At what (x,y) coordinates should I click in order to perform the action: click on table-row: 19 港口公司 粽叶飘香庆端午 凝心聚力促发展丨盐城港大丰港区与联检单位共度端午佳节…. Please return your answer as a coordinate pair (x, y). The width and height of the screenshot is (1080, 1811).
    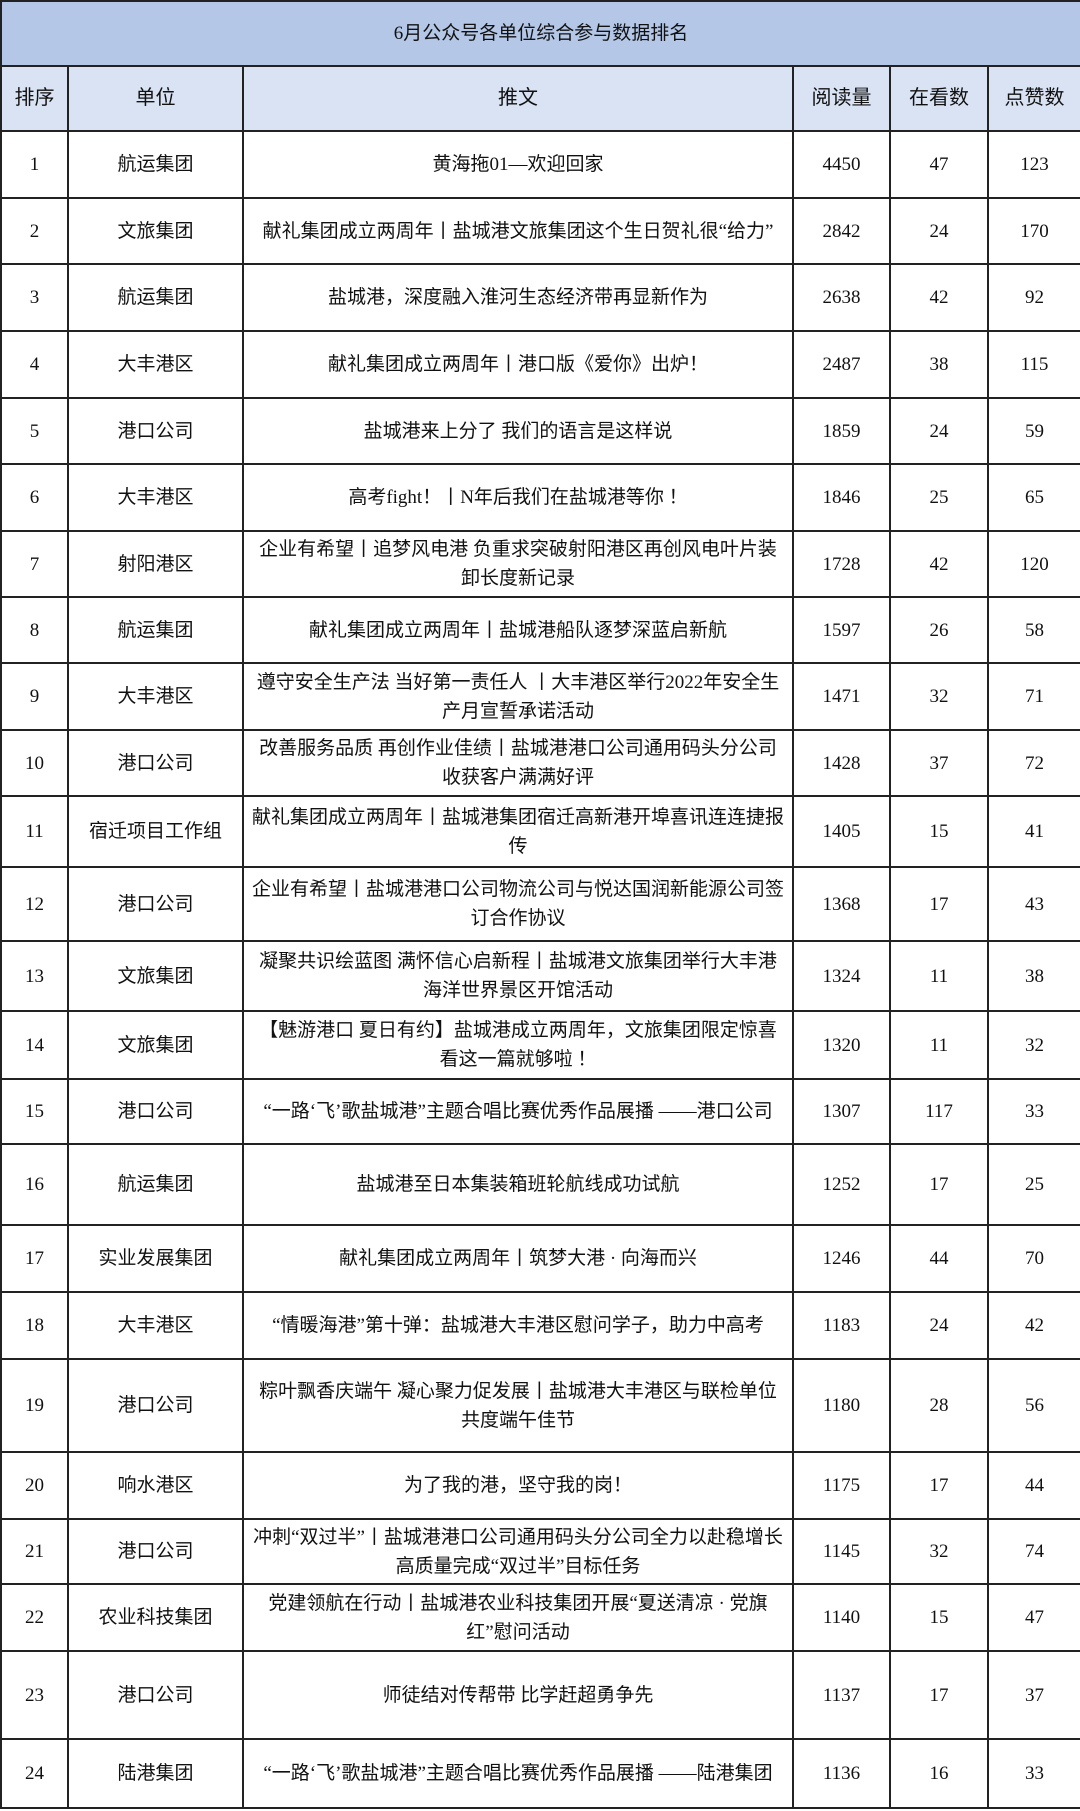
    Looking at the image, I should click on (540, 1405).